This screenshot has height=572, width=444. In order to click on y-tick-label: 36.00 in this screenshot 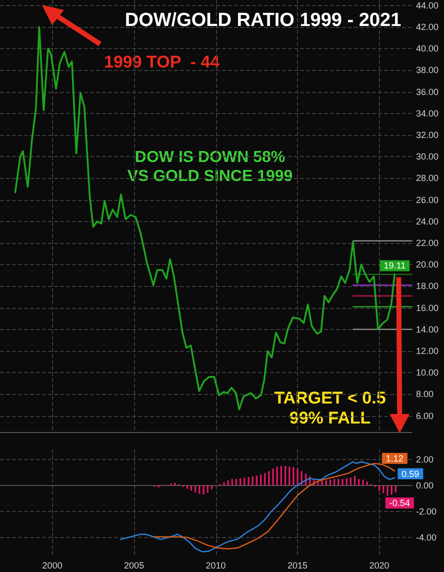, I will do `click(427, 91)`.